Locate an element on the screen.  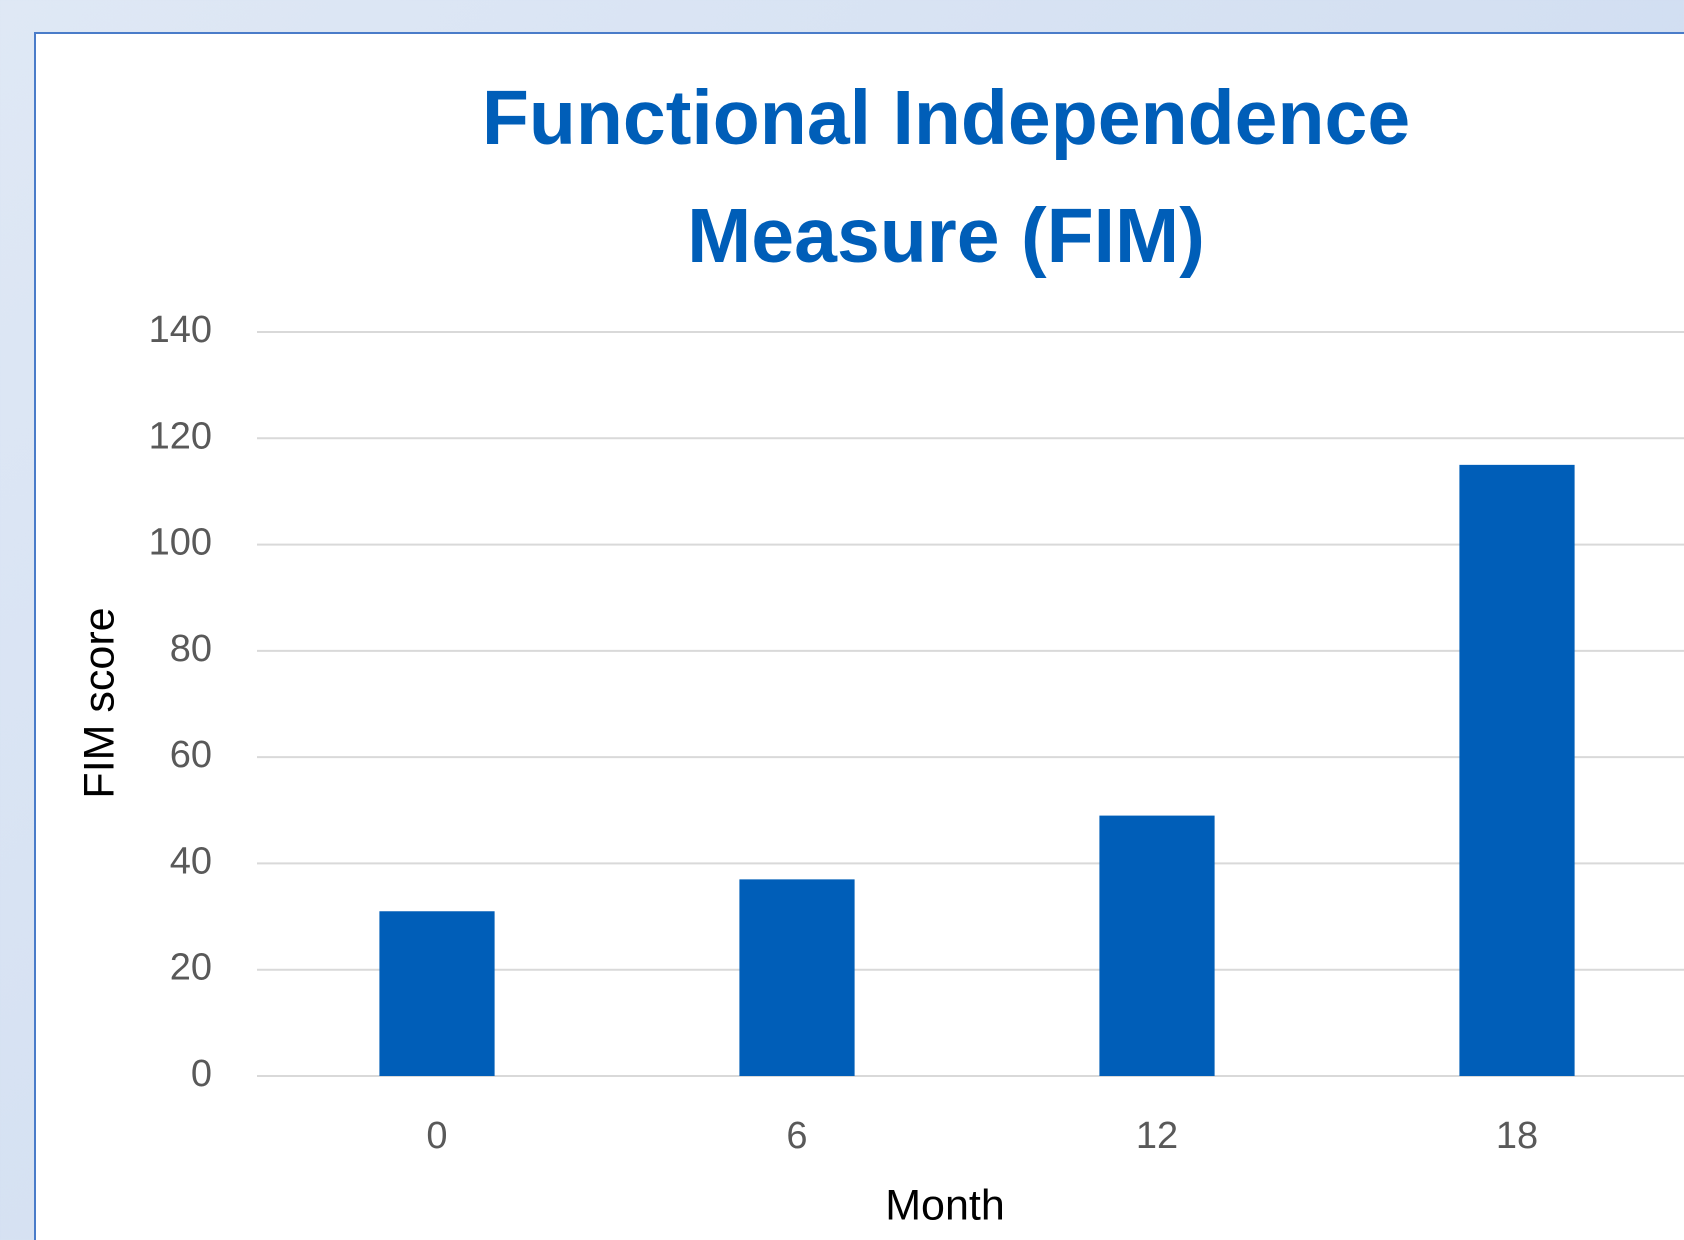
y-tick-label: 120 is located at coordinates (180, 436).